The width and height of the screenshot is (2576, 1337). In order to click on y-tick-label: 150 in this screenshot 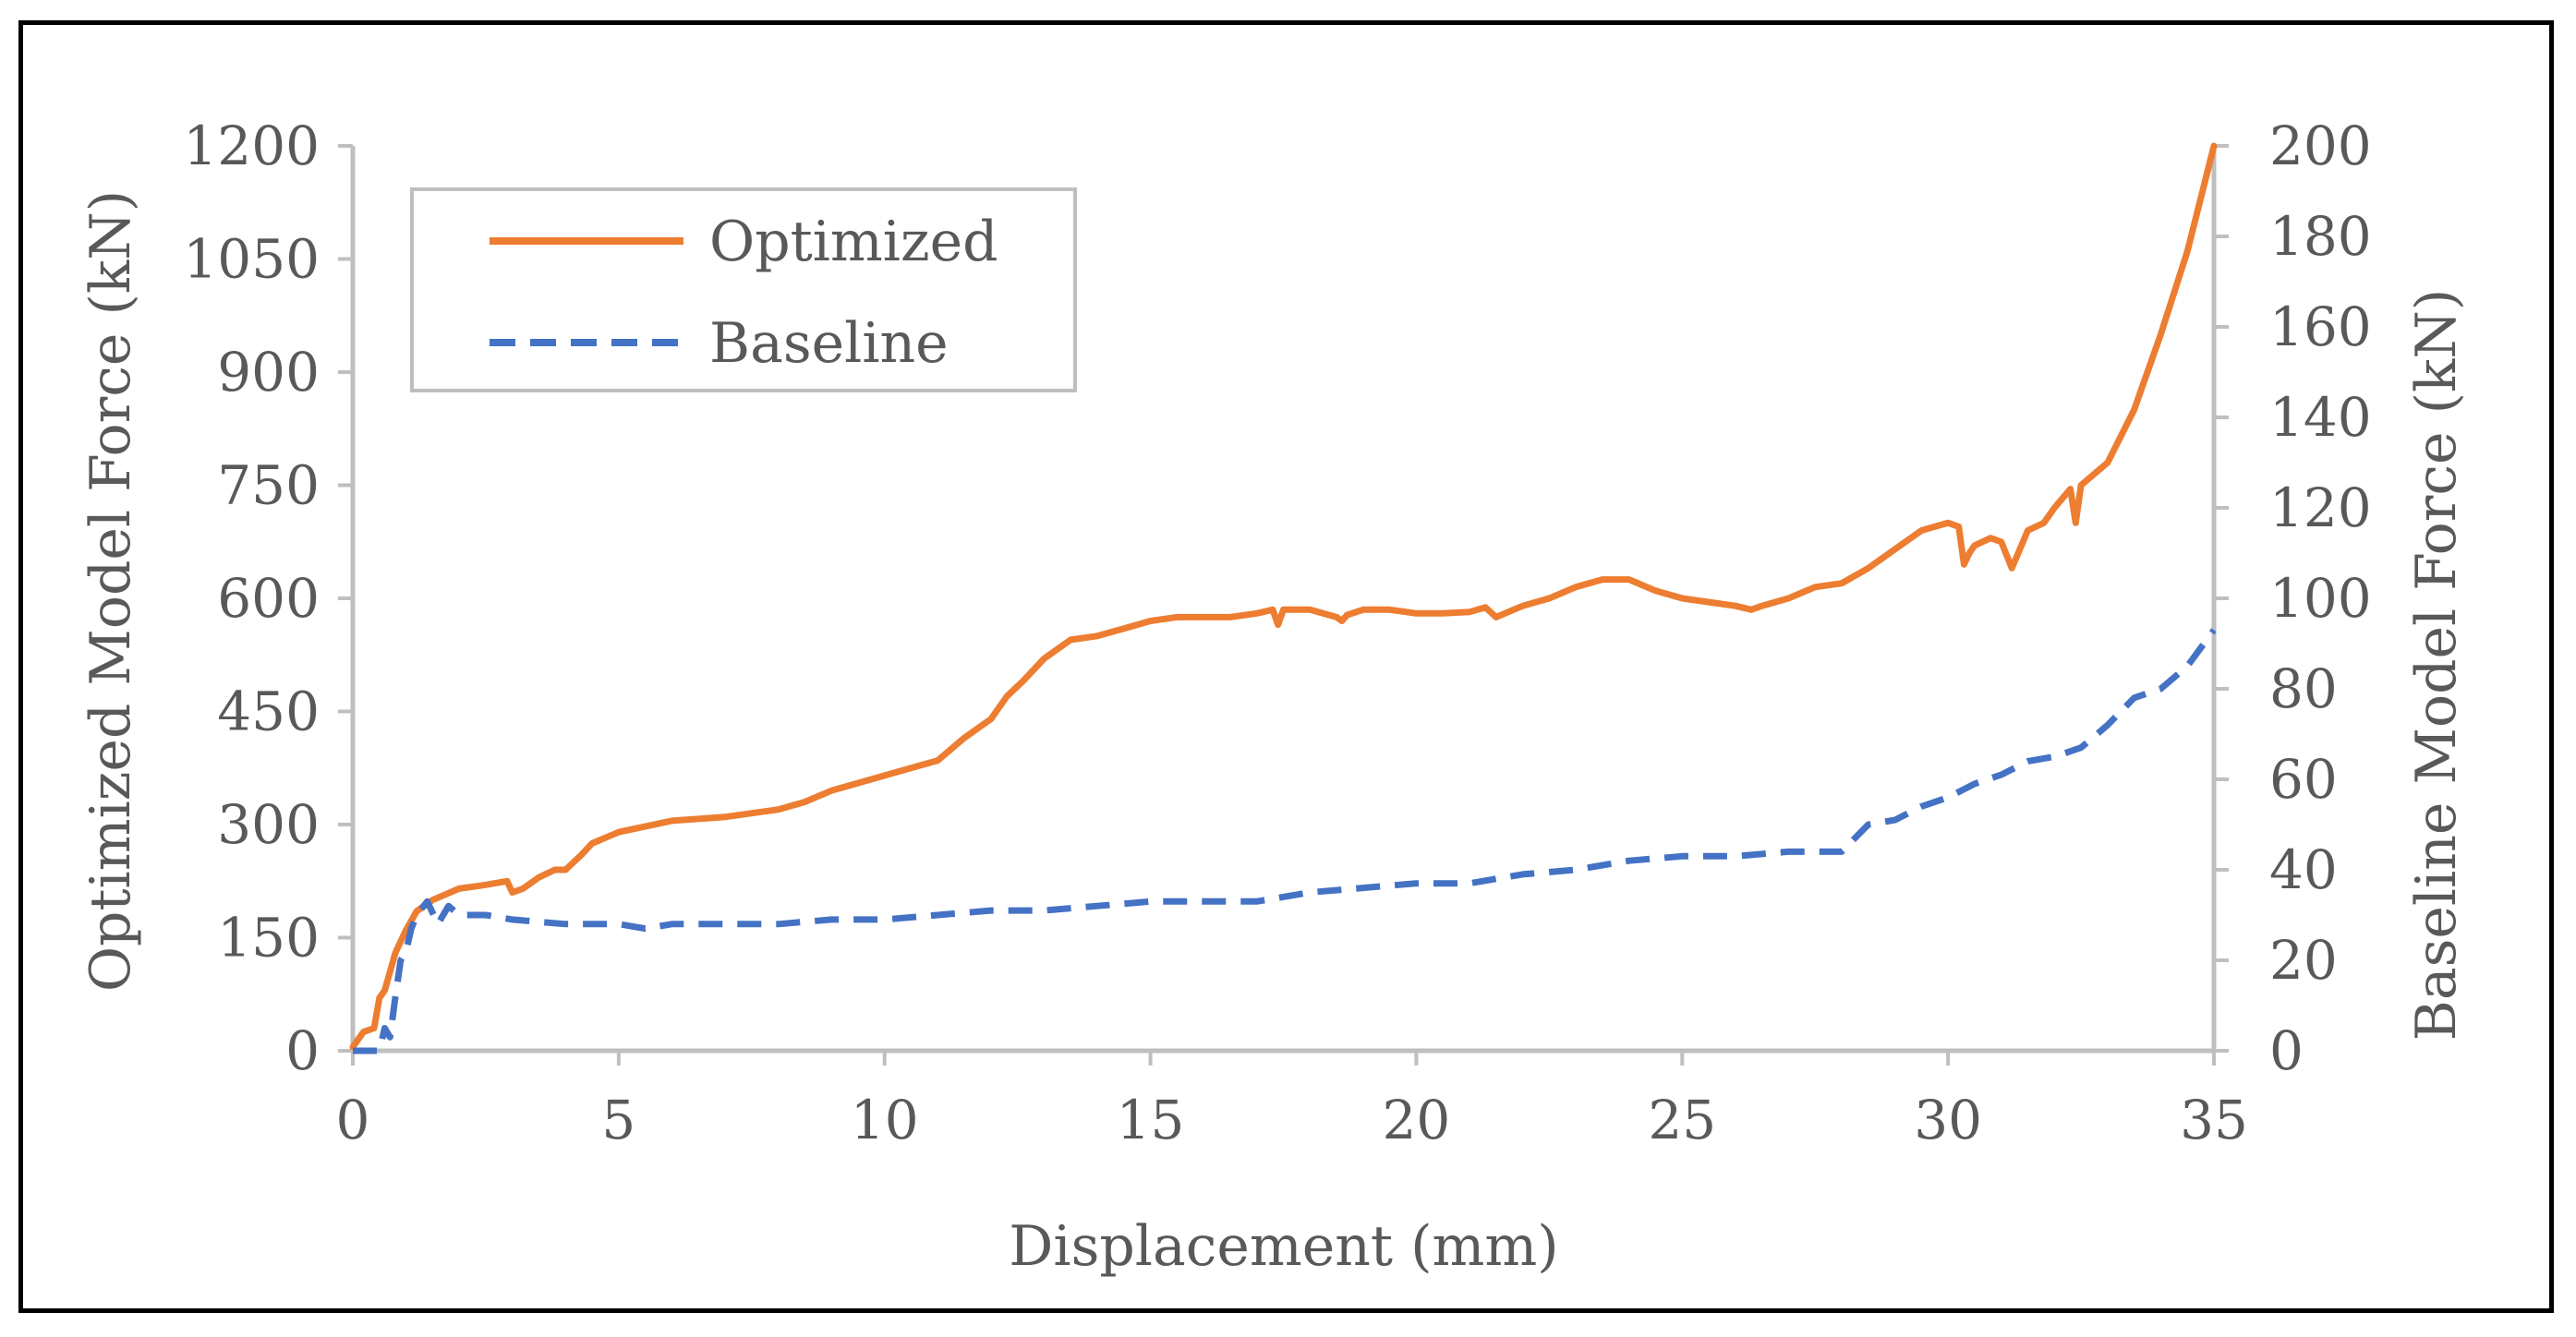, I will do `click(268, 938)`.